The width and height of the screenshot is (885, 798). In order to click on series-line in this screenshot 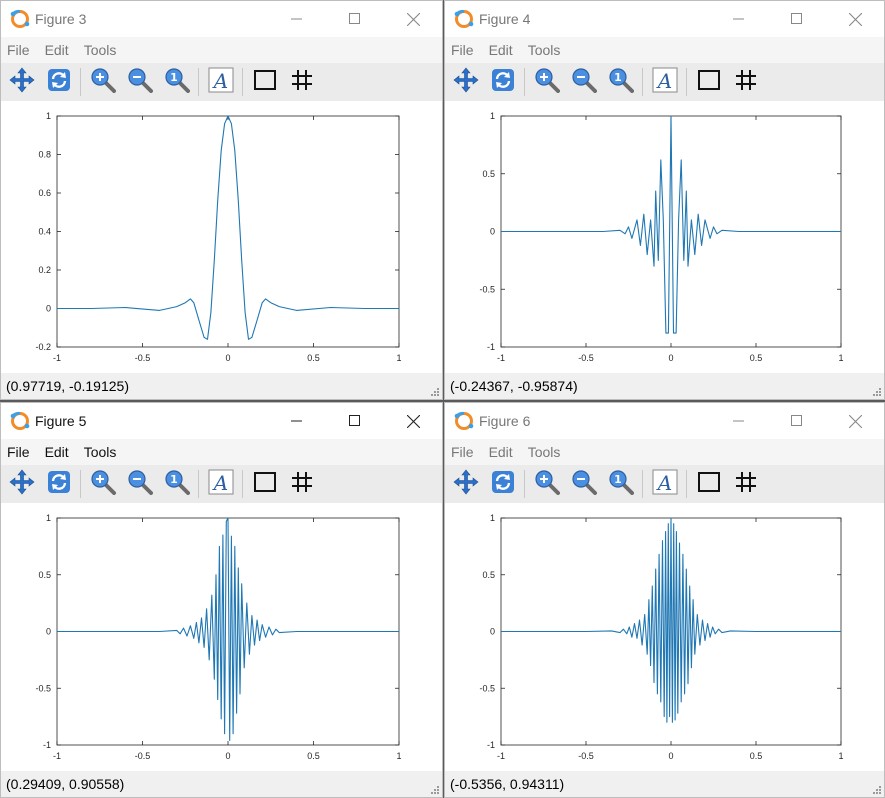, I will do `click(228, 227)`.